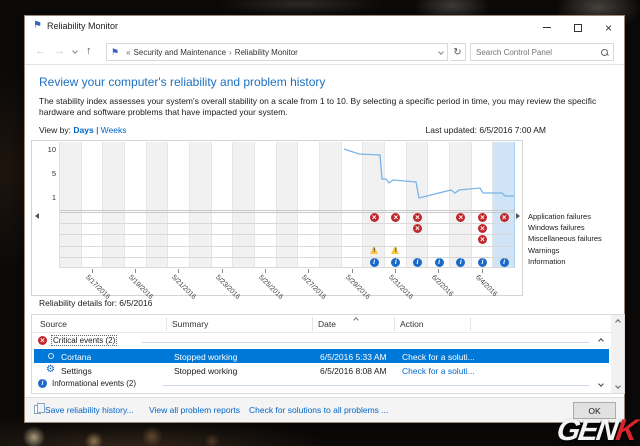 This screenshot has height=446, width=640. What do you see at coordinates (40, 51) in the screenshot?
I see `back-arrow-icon: ←` at bounding box center [40, 51].